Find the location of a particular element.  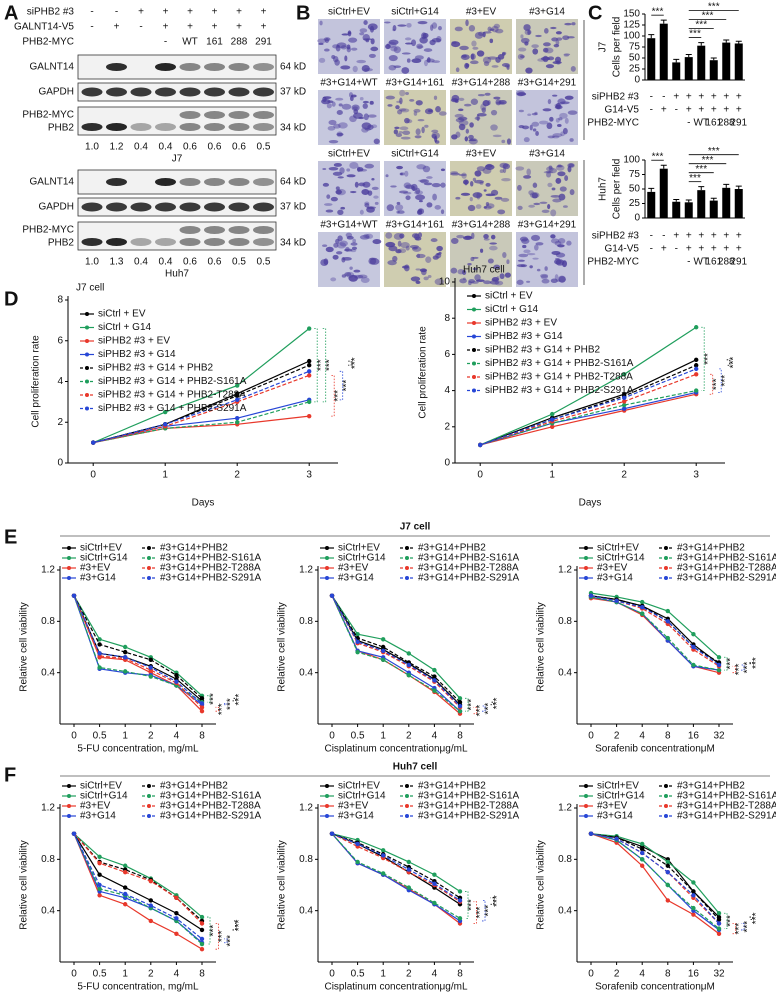

legend-label: #3+G14+PHB2-S291A is located at coordinates (726, 578).